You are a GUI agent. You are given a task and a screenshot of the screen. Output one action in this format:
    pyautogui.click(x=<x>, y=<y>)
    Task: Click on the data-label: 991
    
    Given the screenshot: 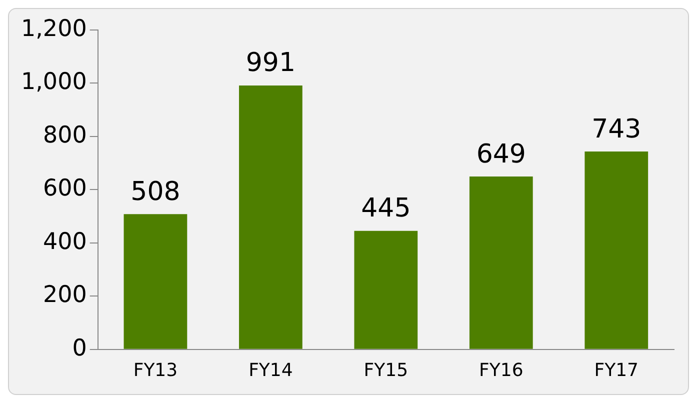 What is the action you would take?
    pyautogui.click(x=271, y=63)
    